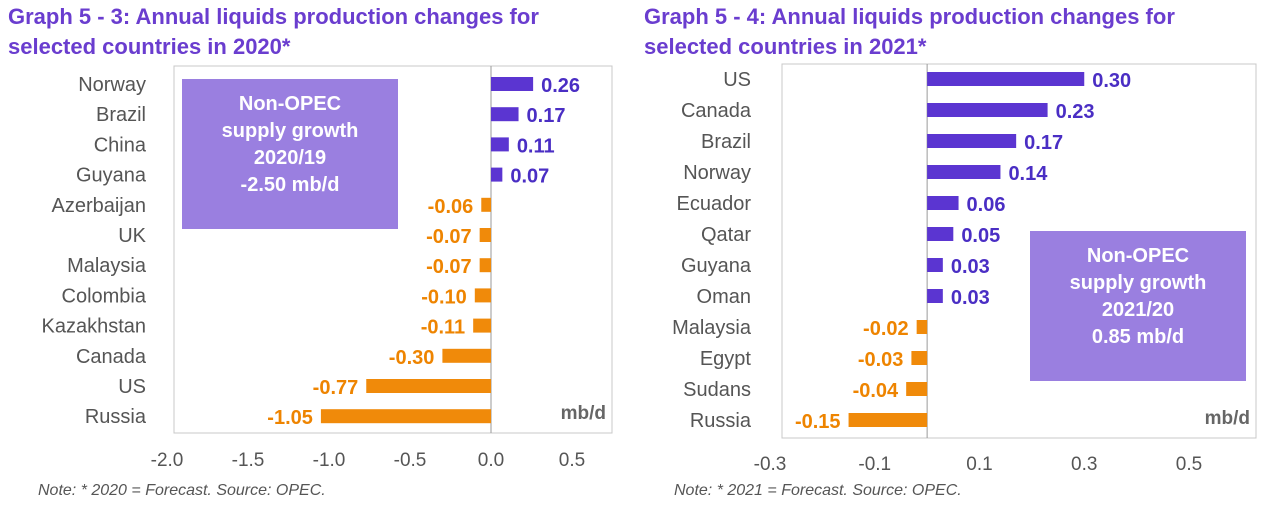  What do you see at coordinates (104, 296) in the screenshot?
I see `category-label: Colombia` at bounding box center [104, 296].